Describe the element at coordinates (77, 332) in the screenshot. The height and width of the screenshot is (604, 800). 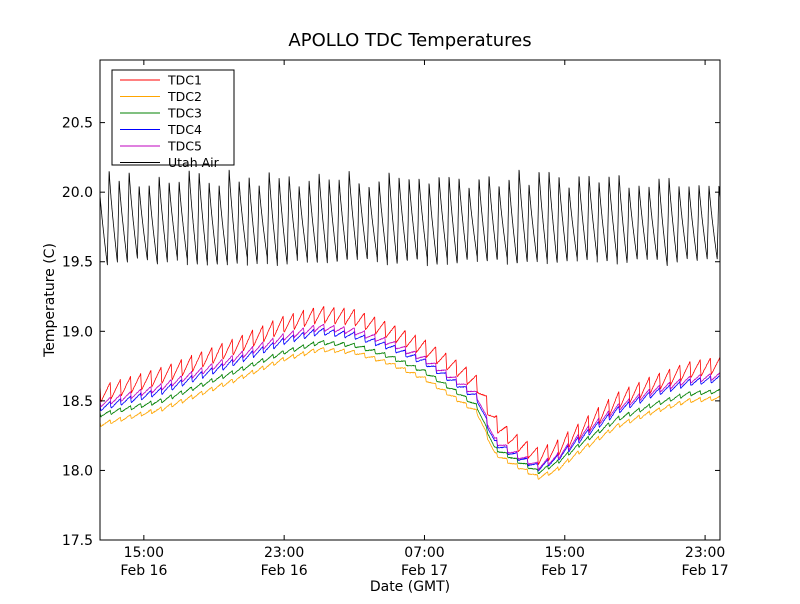
I see `y-tick-label: 19.0` at that location.